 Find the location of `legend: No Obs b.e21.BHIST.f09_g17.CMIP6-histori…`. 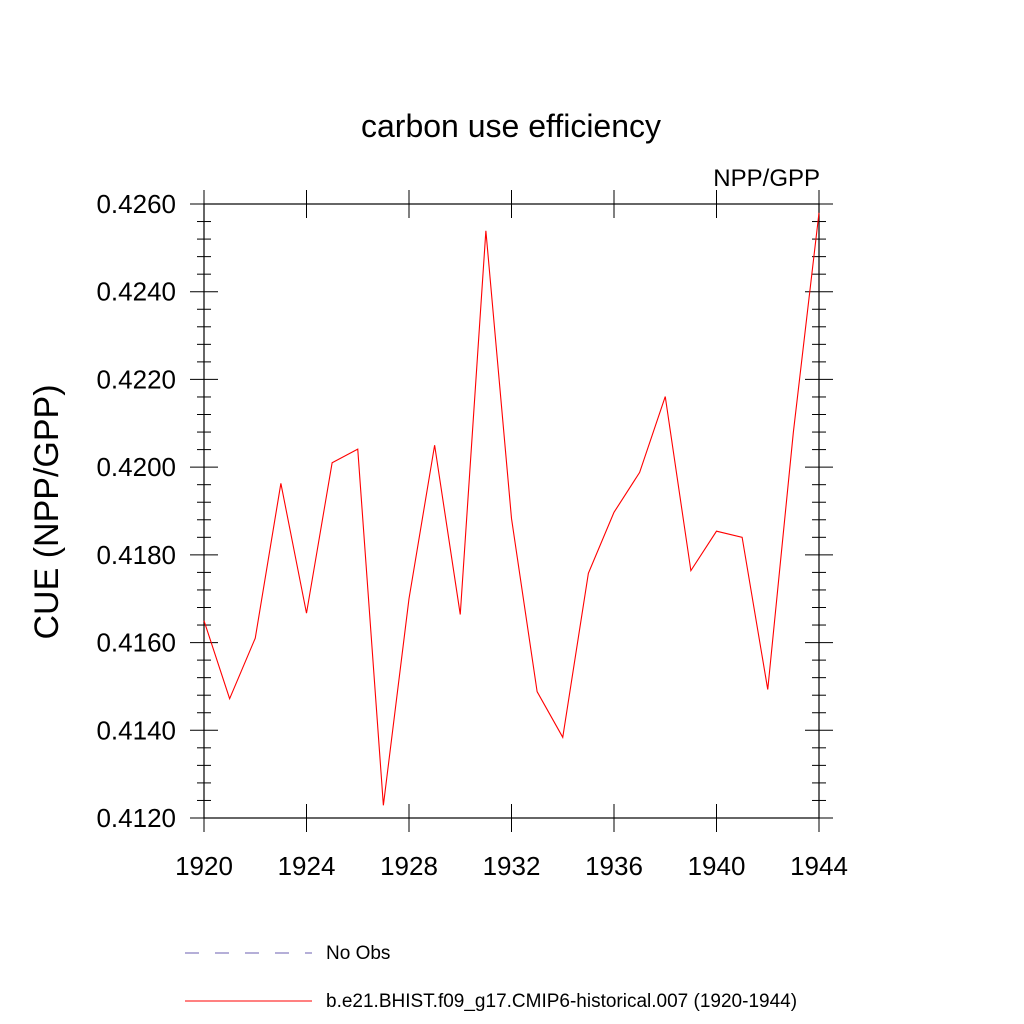

legend: No Obs b.e21.BHIST.f09_g17.CMIP6-histori… is located at coordinates (491, 977).